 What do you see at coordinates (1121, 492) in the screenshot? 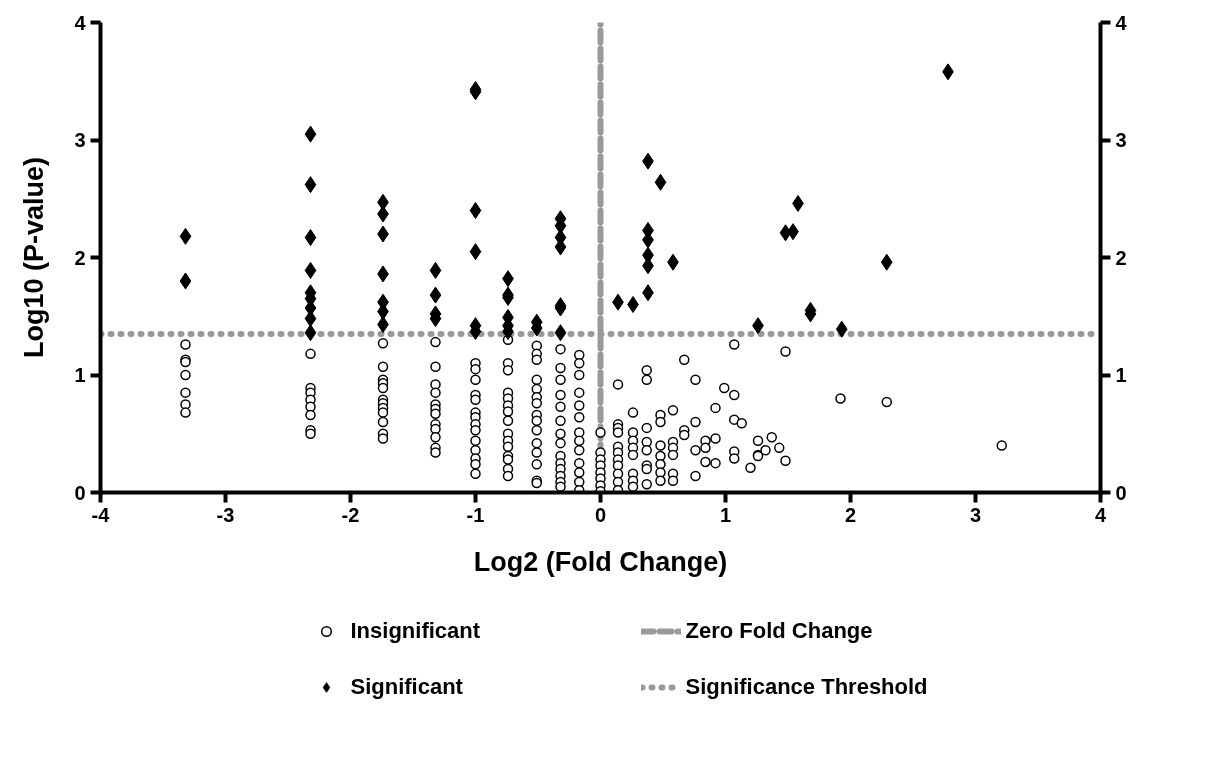
I see `y2-tick-label: 0` at bounding box center [1121, 492].